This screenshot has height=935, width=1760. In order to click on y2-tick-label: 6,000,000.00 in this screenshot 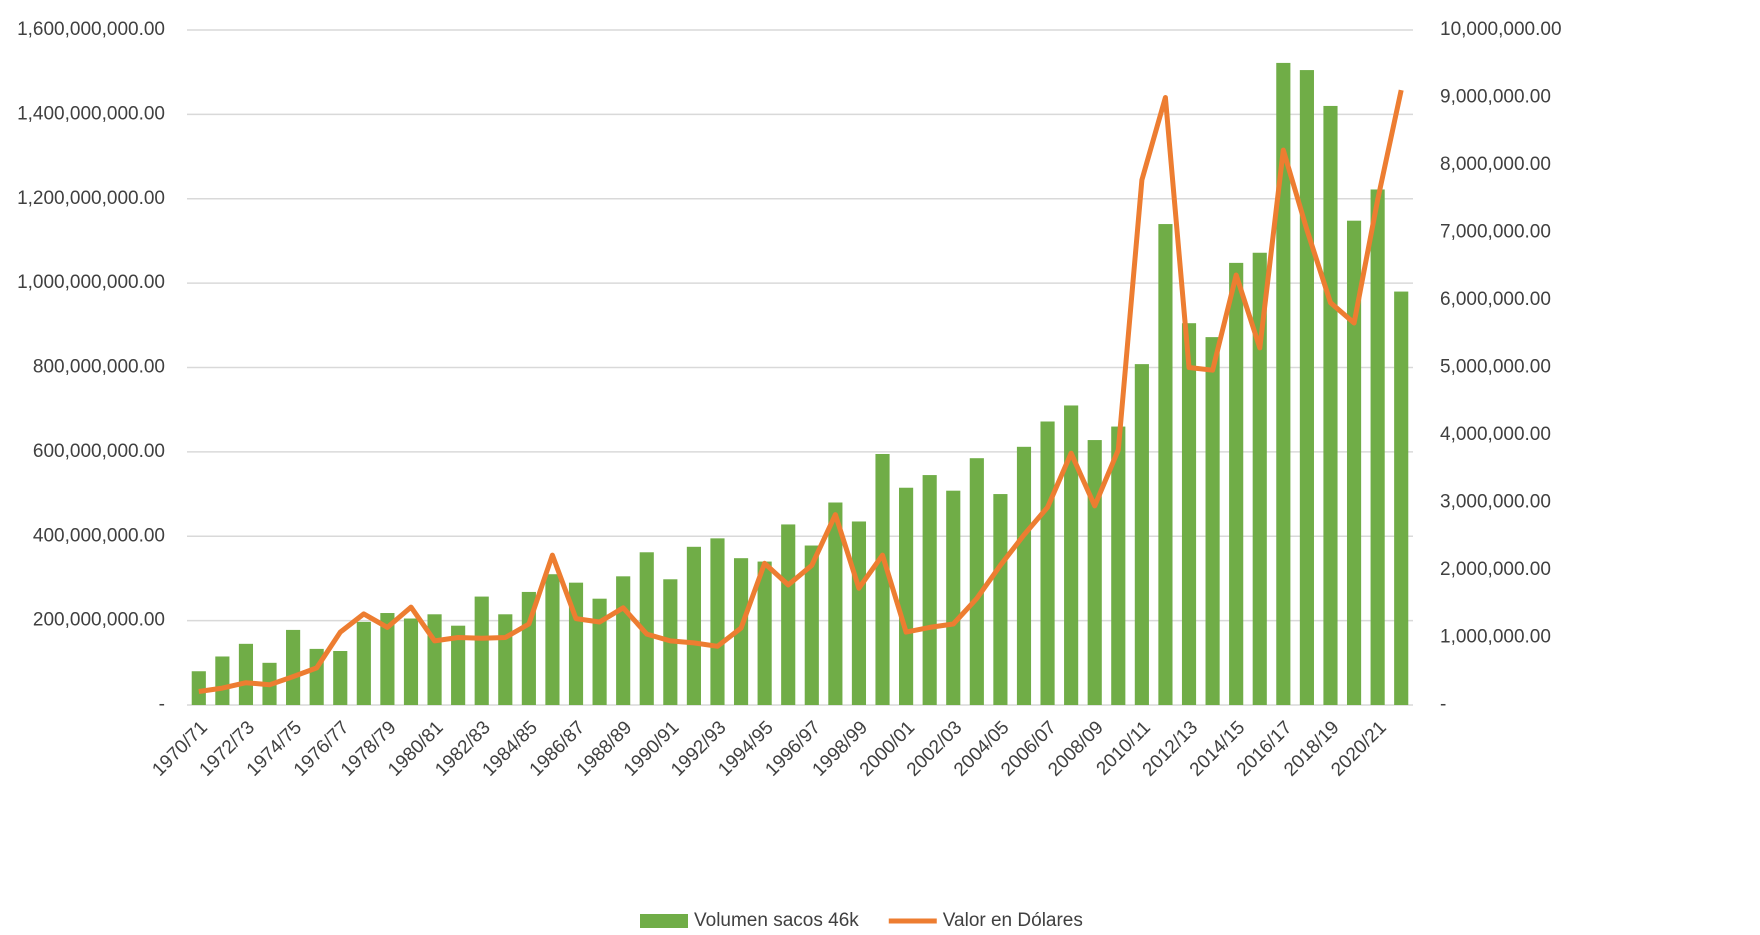, I will do `click(1495, 299)`.